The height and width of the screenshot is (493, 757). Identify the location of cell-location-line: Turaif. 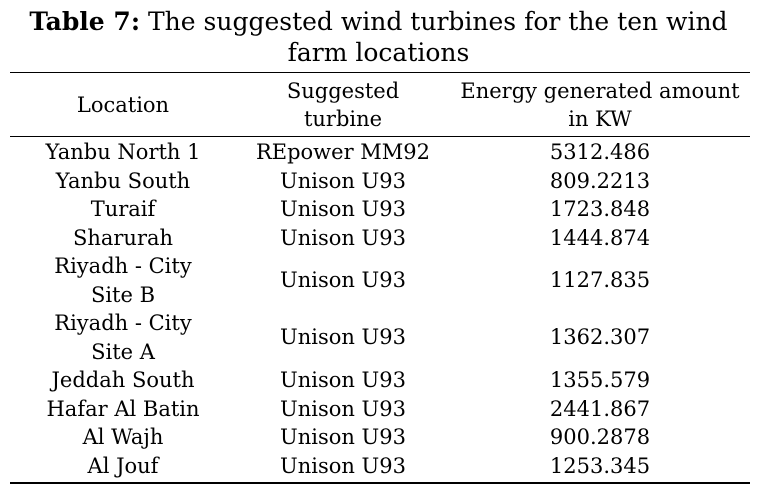
(123, 209).